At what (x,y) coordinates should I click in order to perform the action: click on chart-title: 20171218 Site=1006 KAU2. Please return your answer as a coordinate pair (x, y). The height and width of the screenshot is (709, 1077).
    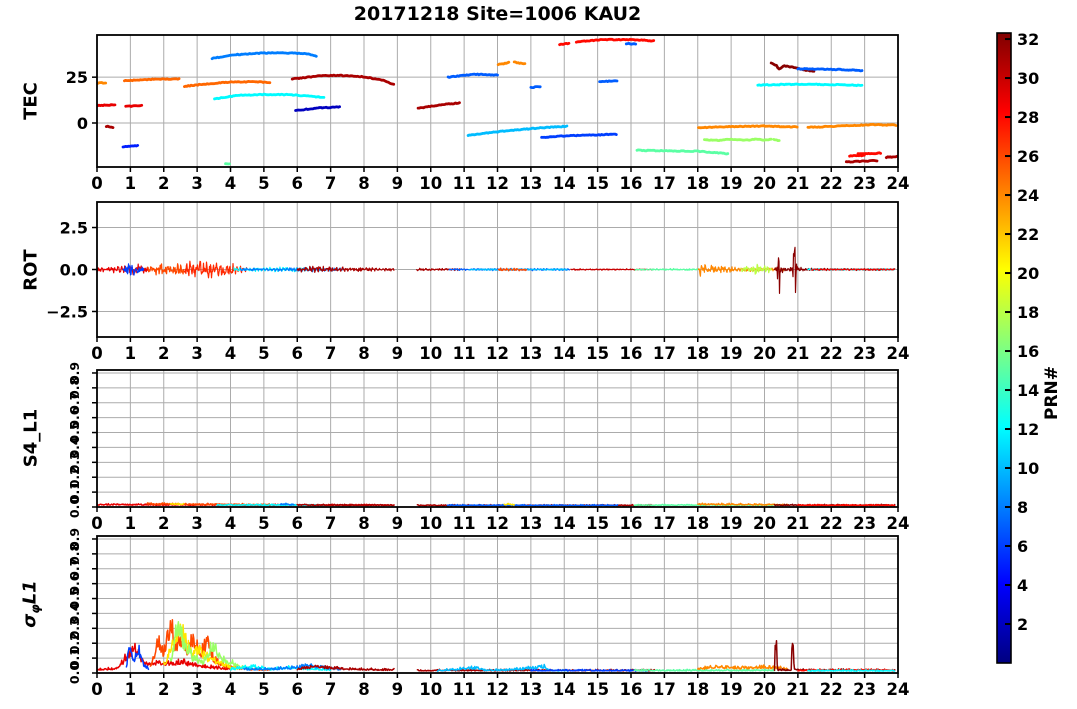
    Looking at the image, I should click on (497, 14).